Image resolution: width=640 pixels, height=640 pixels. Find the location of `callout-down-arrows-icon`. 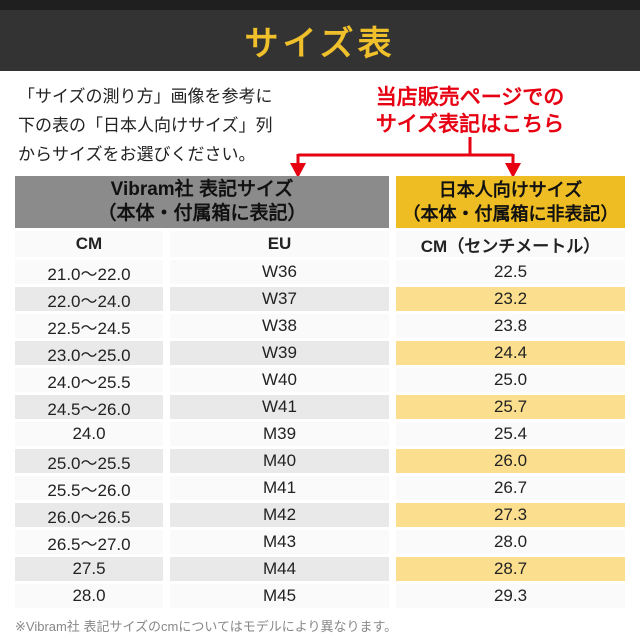

callout-down-arrows-icon is located at coordinates (405, 157).